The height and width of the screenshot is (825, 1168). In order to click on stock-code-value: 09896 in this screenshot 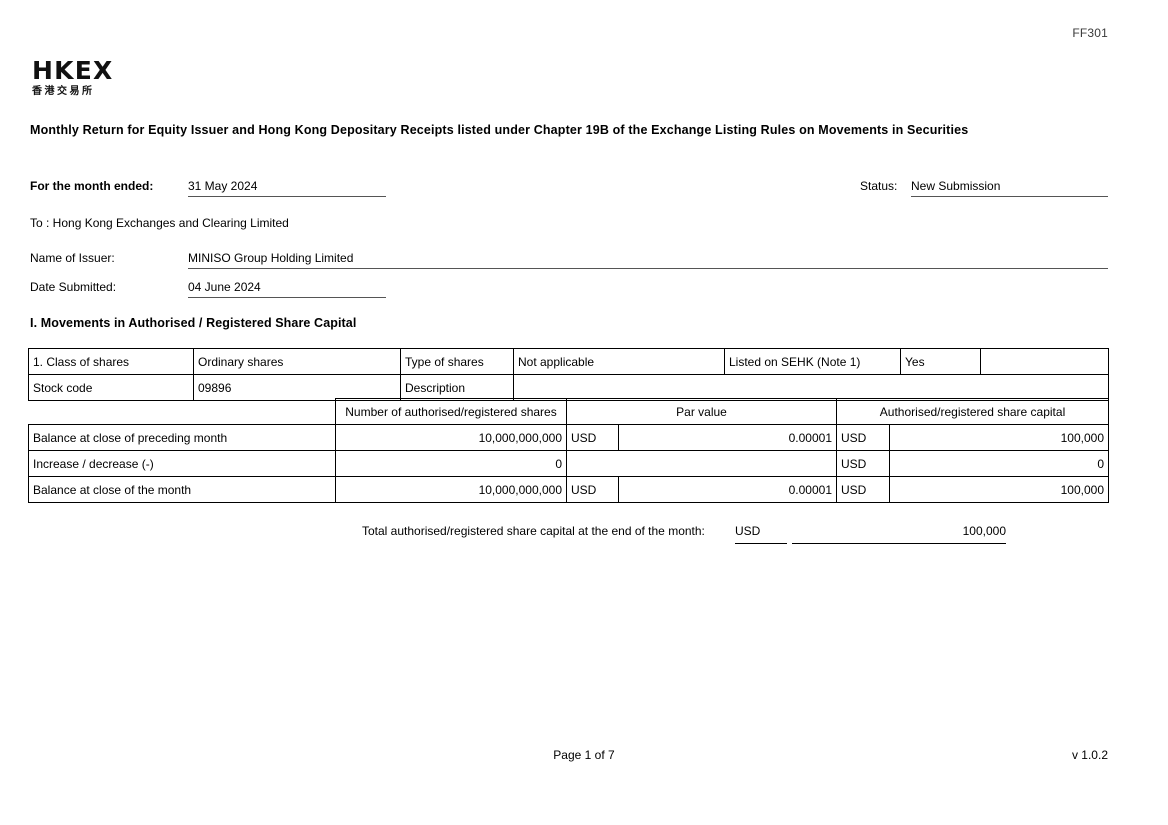, I will do `click(297, 387)`.